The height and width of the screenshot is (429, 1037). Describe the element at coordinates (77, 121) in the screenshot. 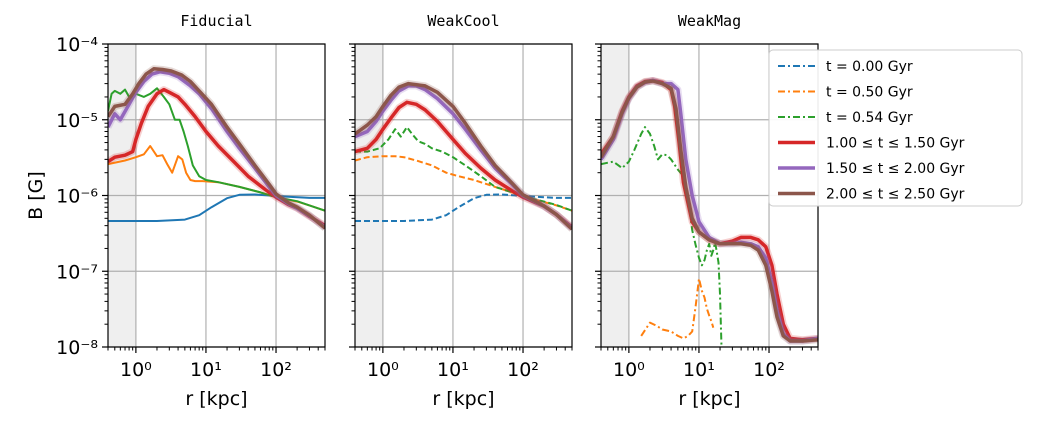

I see `y-tick-label: 10⁻⁵` at that location.